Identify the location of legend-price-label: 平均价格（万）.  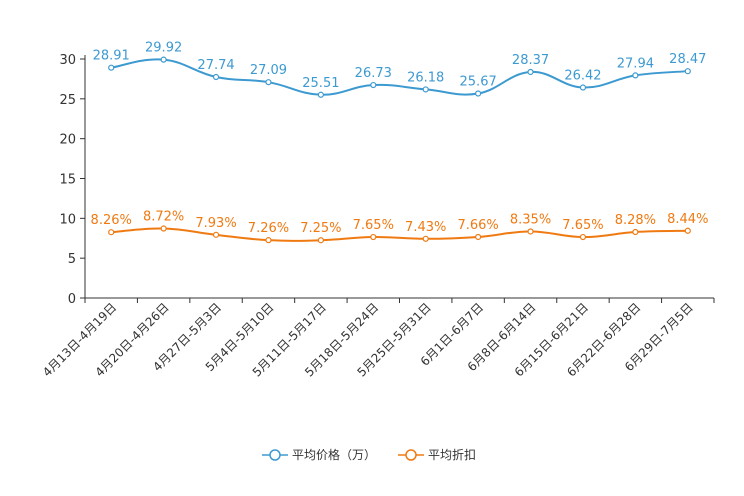
(334, 454).